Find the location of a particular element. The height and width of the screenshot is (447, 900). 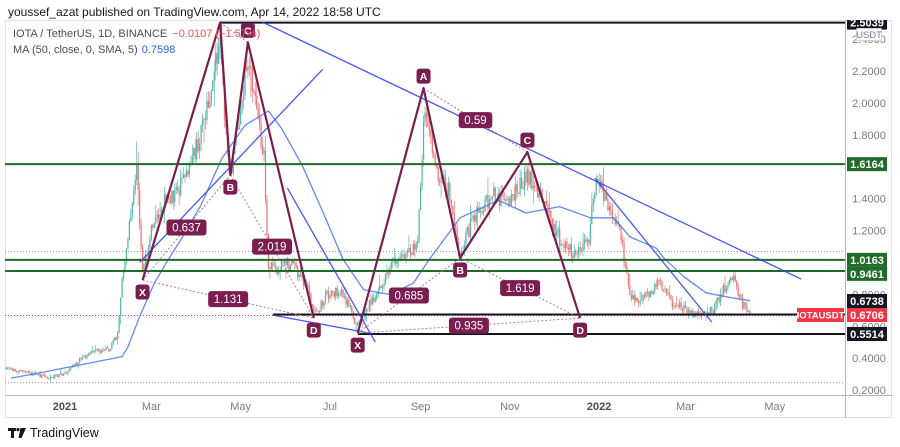

bottom-trendline is located at coordinates (321, 324).